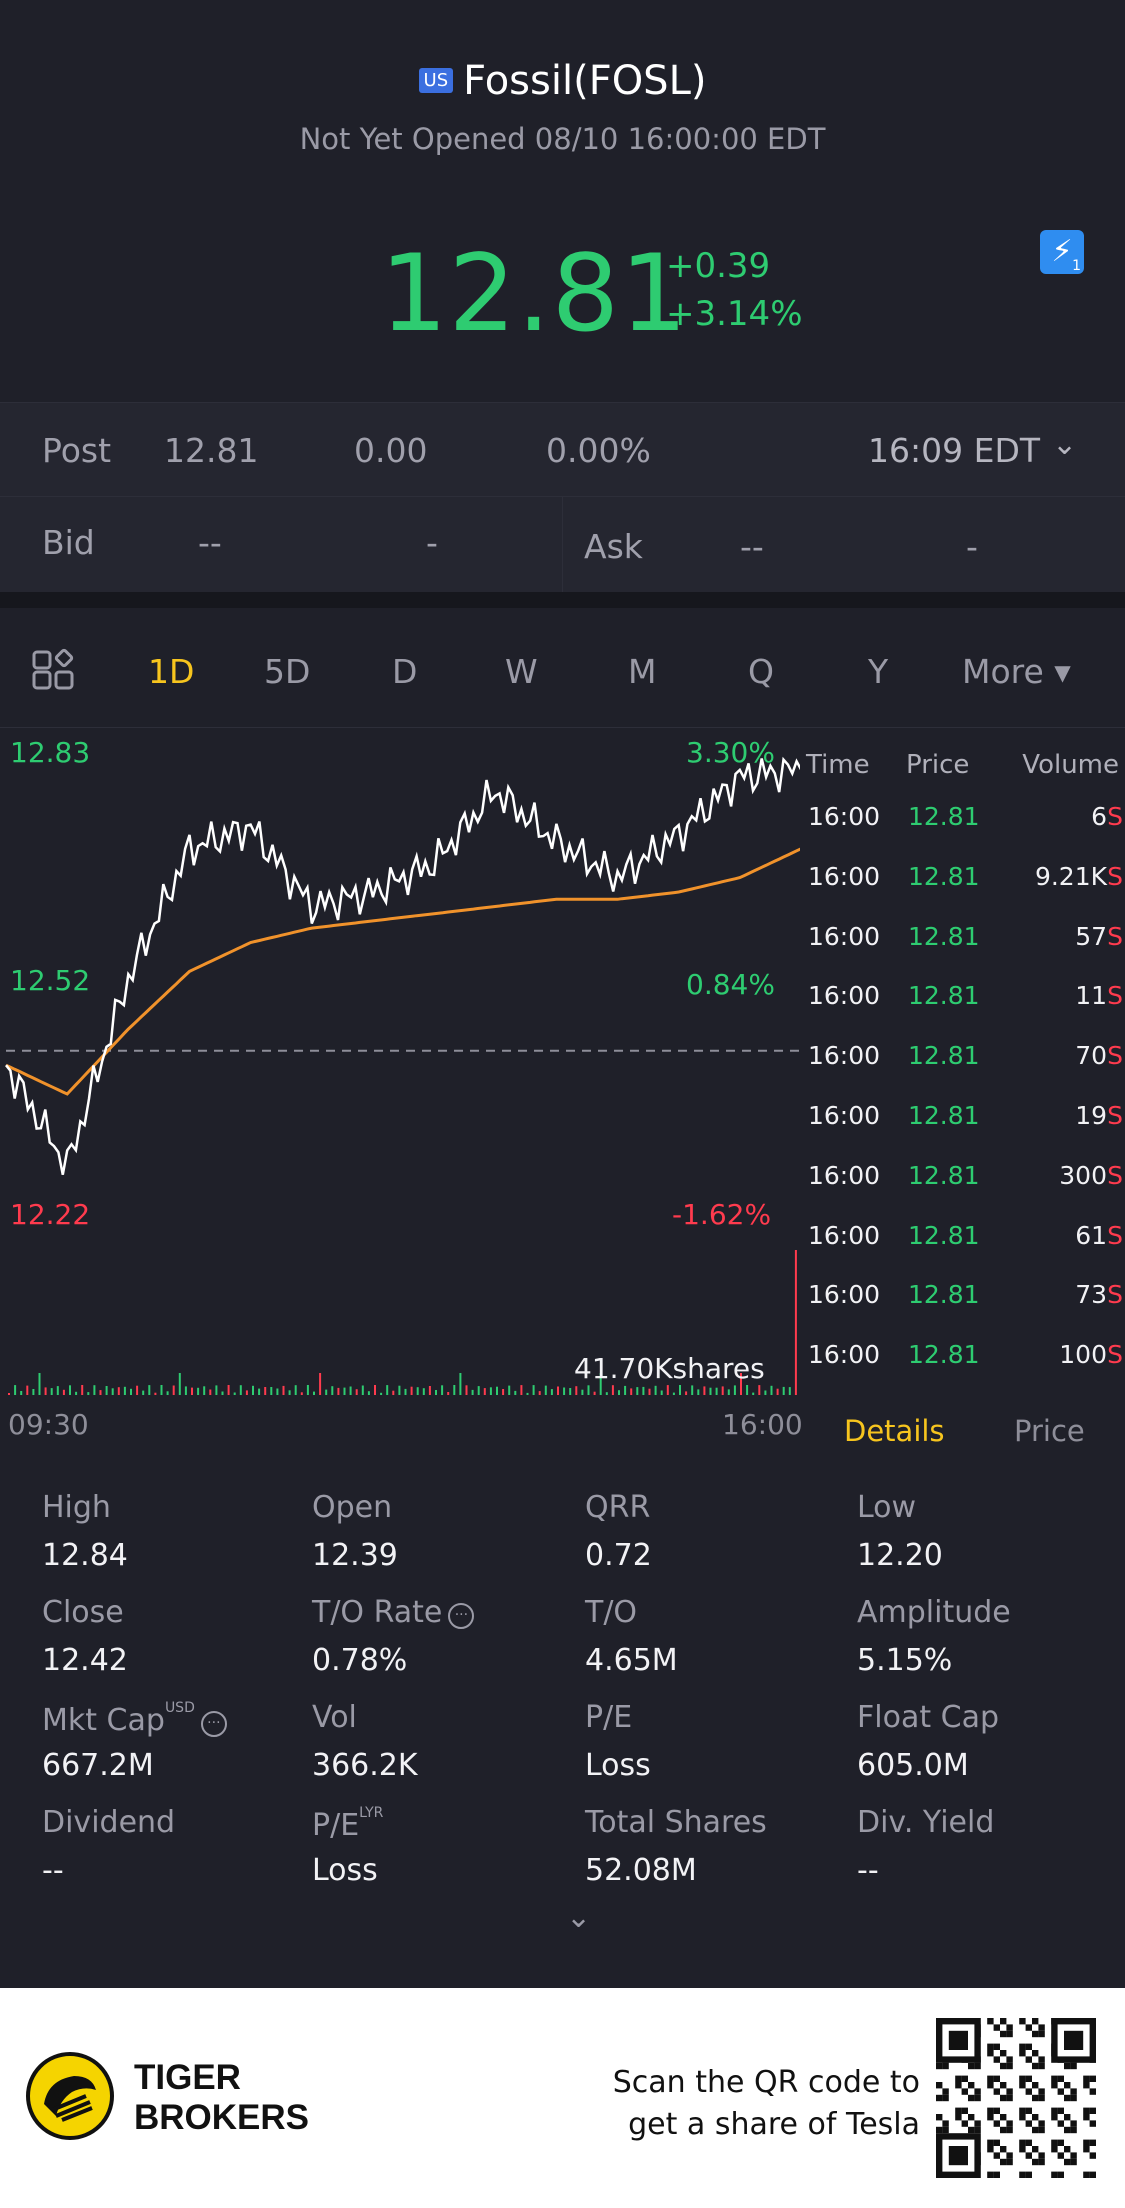 This screenshot has height=2208, width=1125. What do you see at coordinates (1016, 671) in the screenshot?
I see `tab-more: More ▾` at bounding box center [1016, 671].